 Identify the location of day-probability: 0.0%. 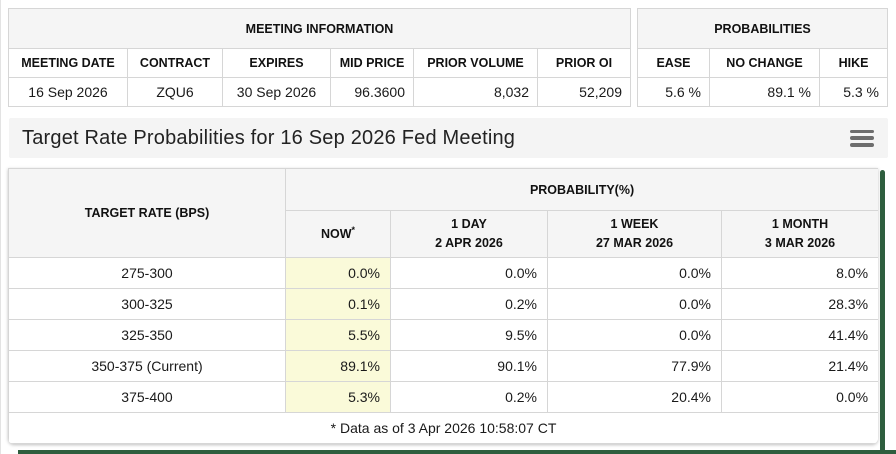
(469, 273).